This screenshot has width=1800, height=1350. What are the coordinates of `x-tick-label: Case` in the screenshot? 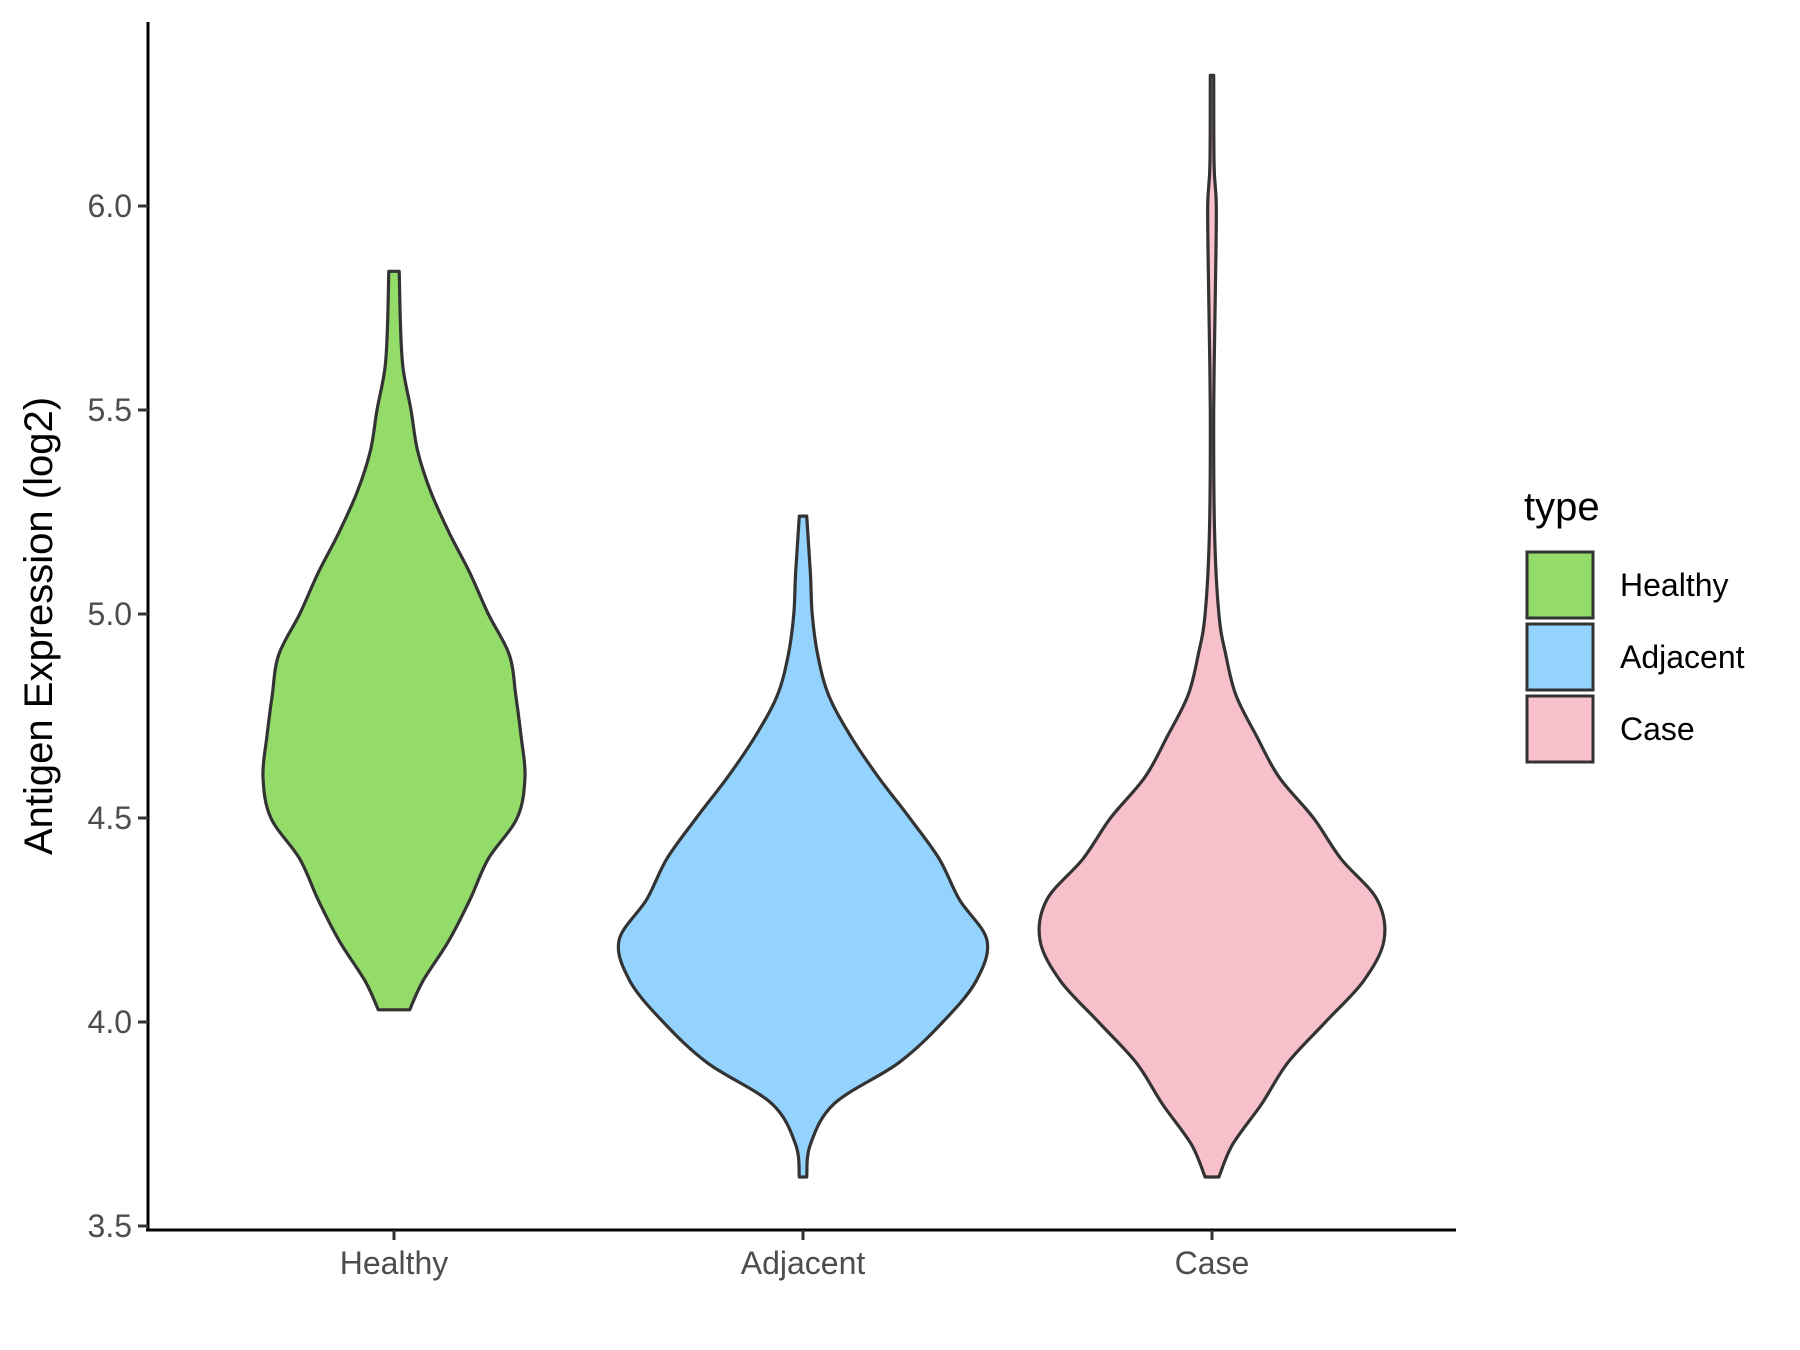 It's located at (1212, 1263).